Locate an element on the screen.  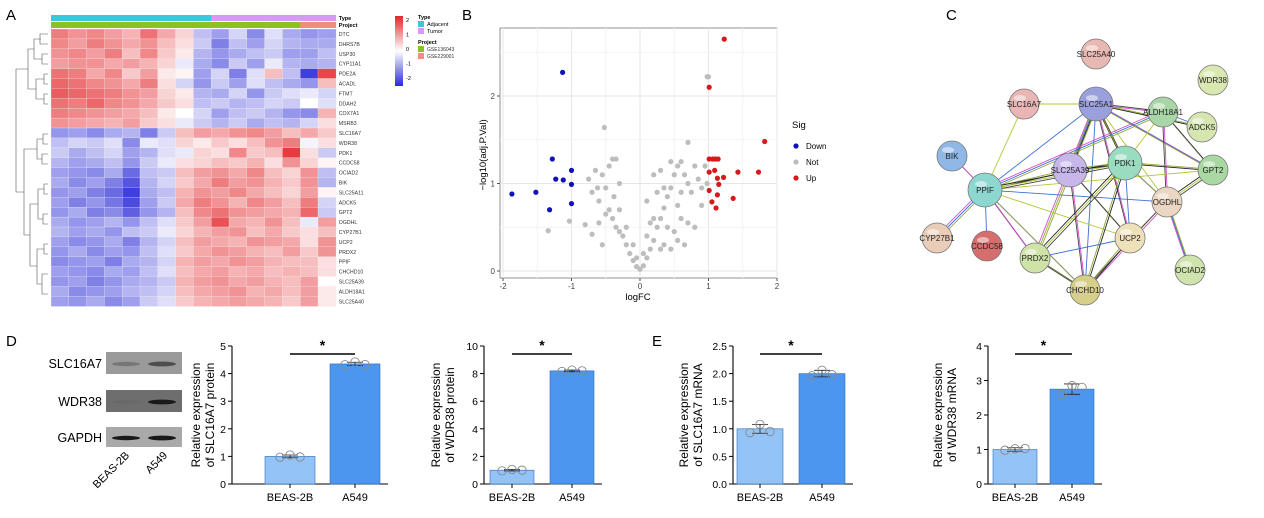
legend-label: Adjacent is located at coordinates (438, 25).